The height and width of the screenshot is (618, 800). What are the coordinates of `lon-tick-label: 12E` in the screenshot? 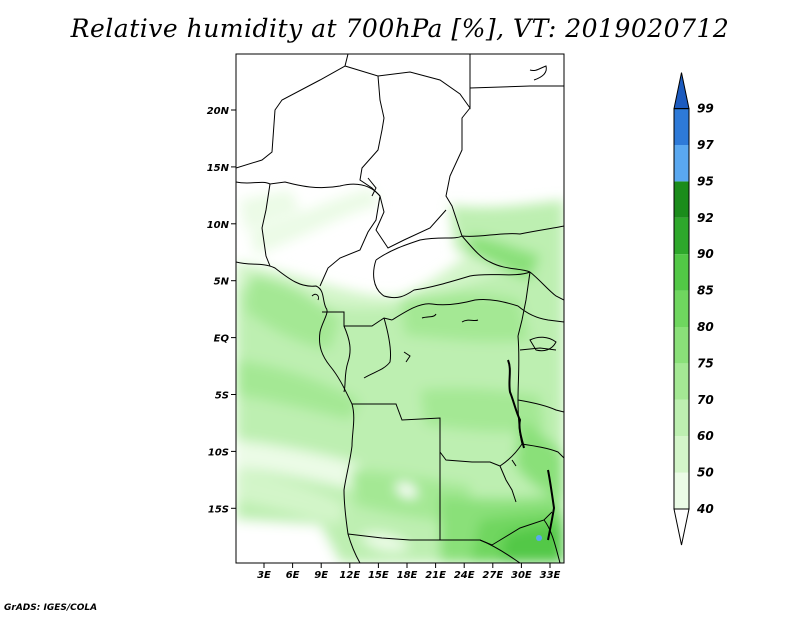 It's located at (349, 575).